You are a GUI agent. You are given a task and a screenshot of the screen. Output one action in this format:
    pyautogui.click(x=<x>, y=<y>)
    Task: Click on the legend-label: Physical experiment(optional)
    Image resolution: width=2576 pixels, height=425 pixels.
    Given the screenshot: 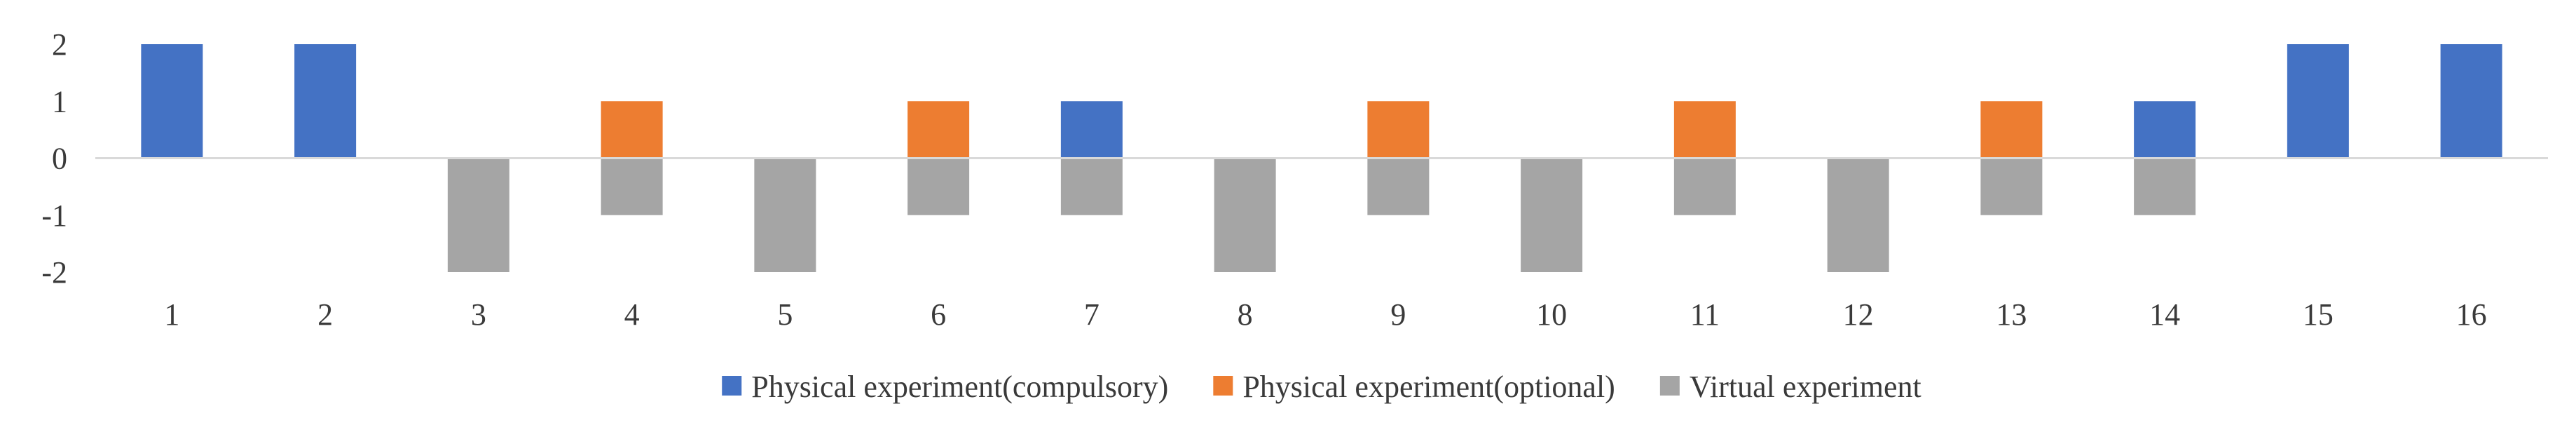 What is the action you would take?
    pyautogui.click(x=1428, y=387)
    